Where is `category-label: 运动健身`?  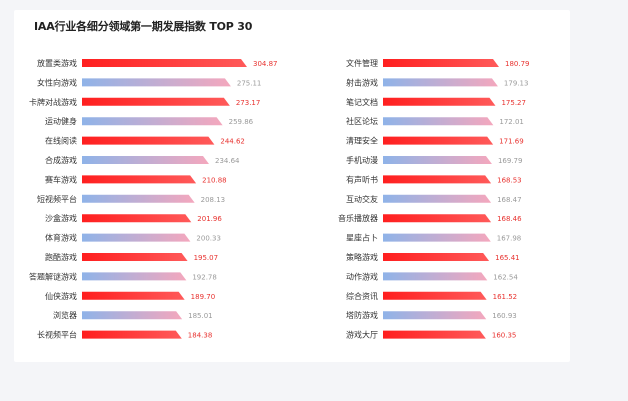 category-label: 运动健身 is located at coordinates (61, 121).